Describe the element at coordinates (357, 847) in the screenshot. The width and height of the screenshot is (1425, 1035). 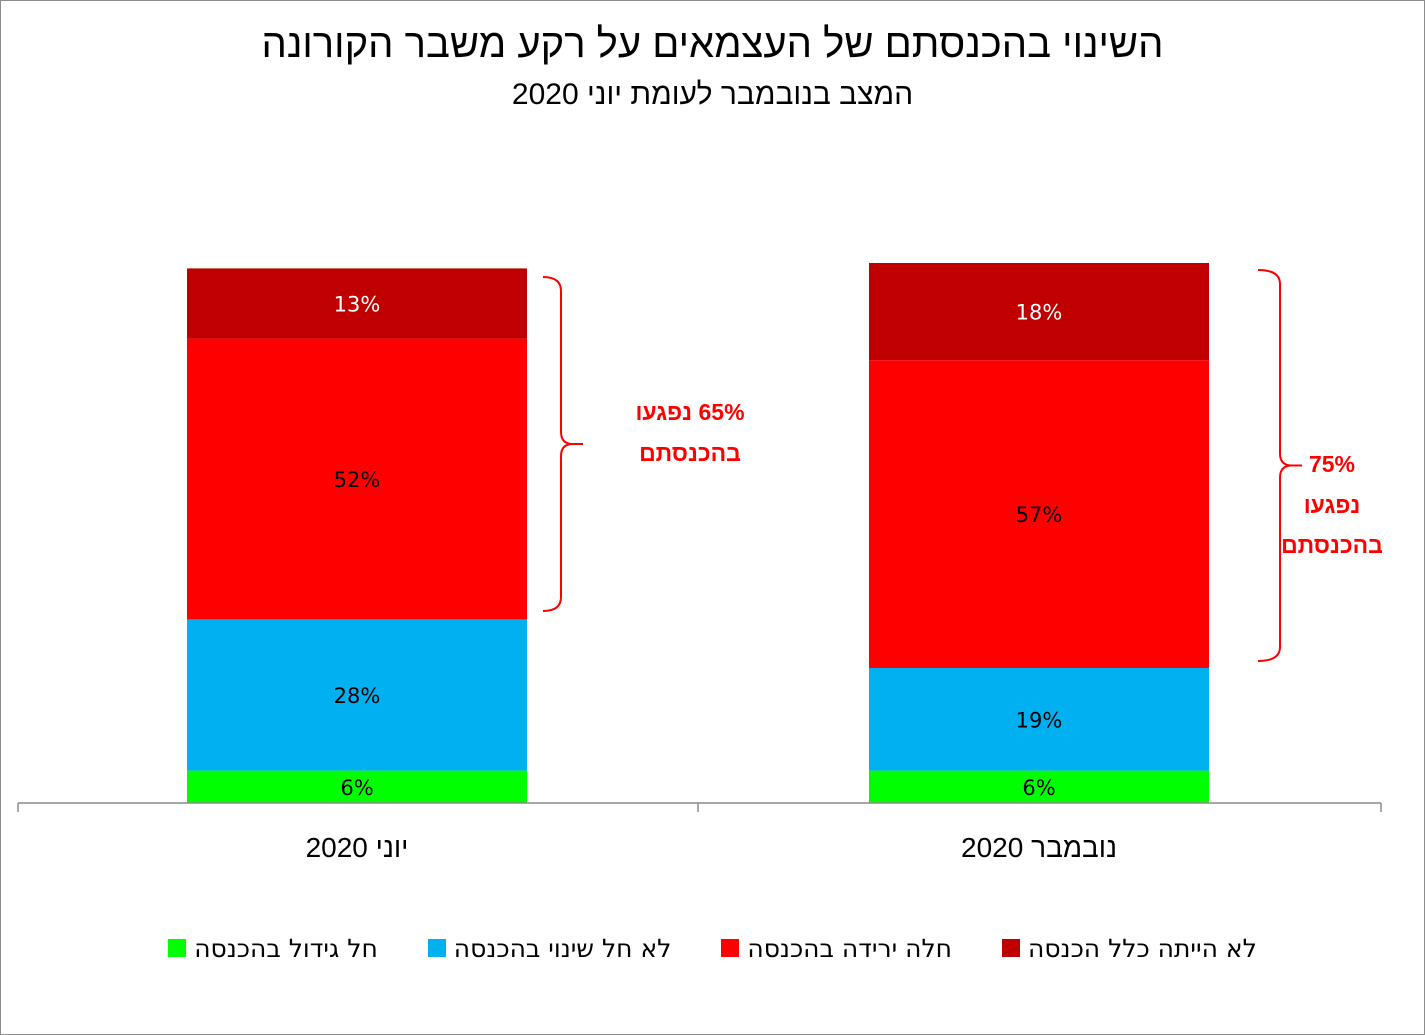
I see `x-tick-label: יוני 2020` at that location.